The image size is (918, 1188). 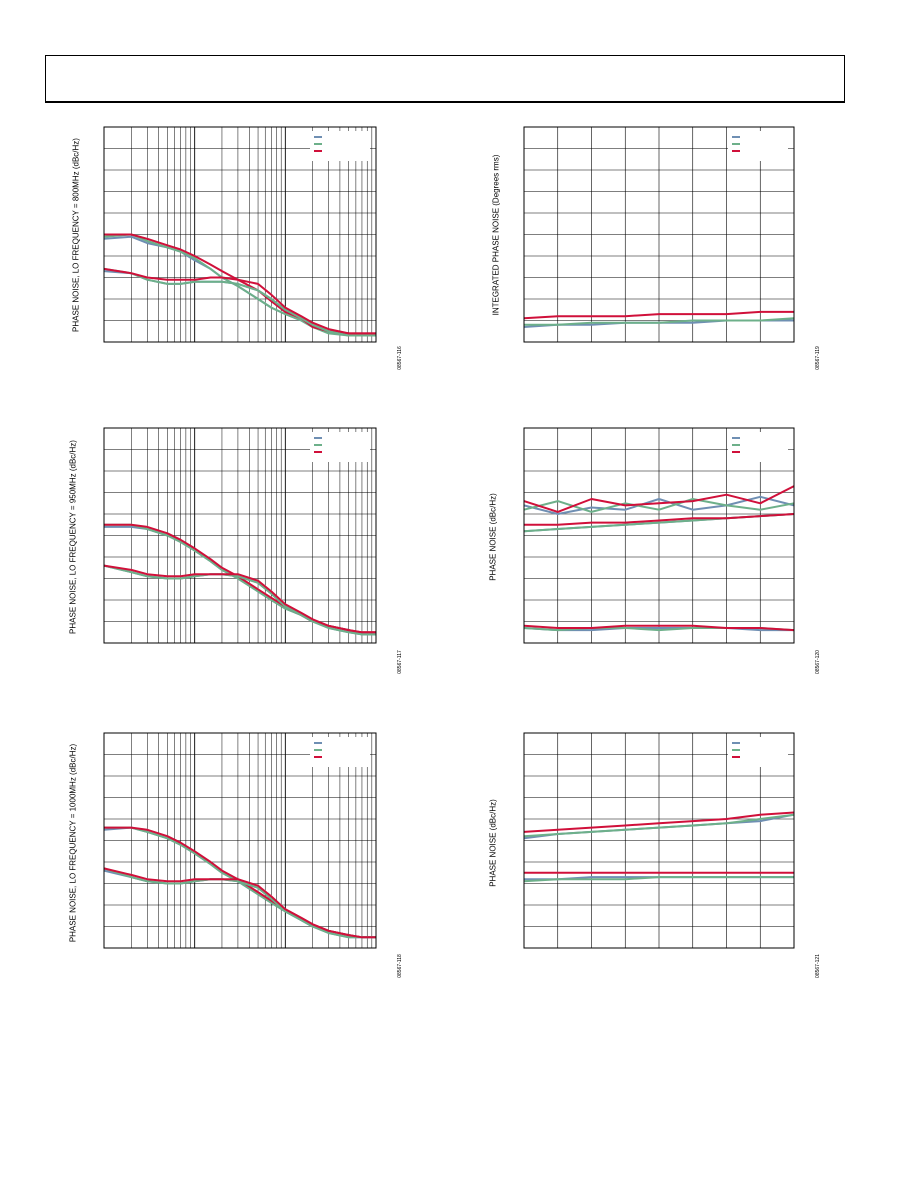 What do you see at coordinates (400, 966) in the screenshot?
I see `figure-id: 08567-118` at bounding box center [400, 966].